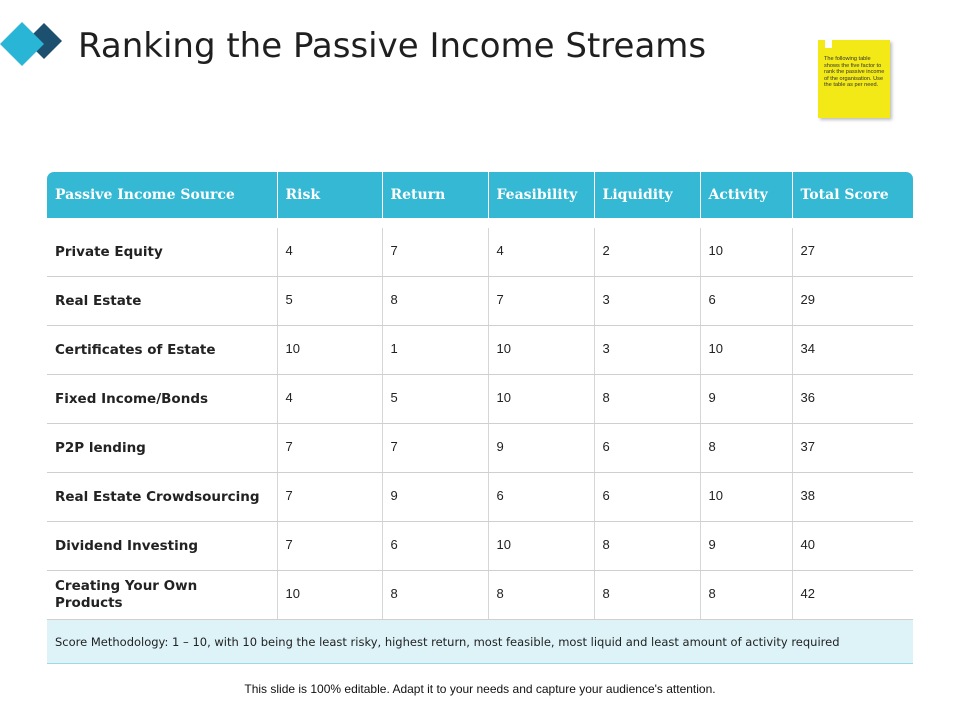 The height and width of the screenshot is (720, 960). I want to click on table-row: Private Equity 4 7 4 2 10 27, so click(480, 252).